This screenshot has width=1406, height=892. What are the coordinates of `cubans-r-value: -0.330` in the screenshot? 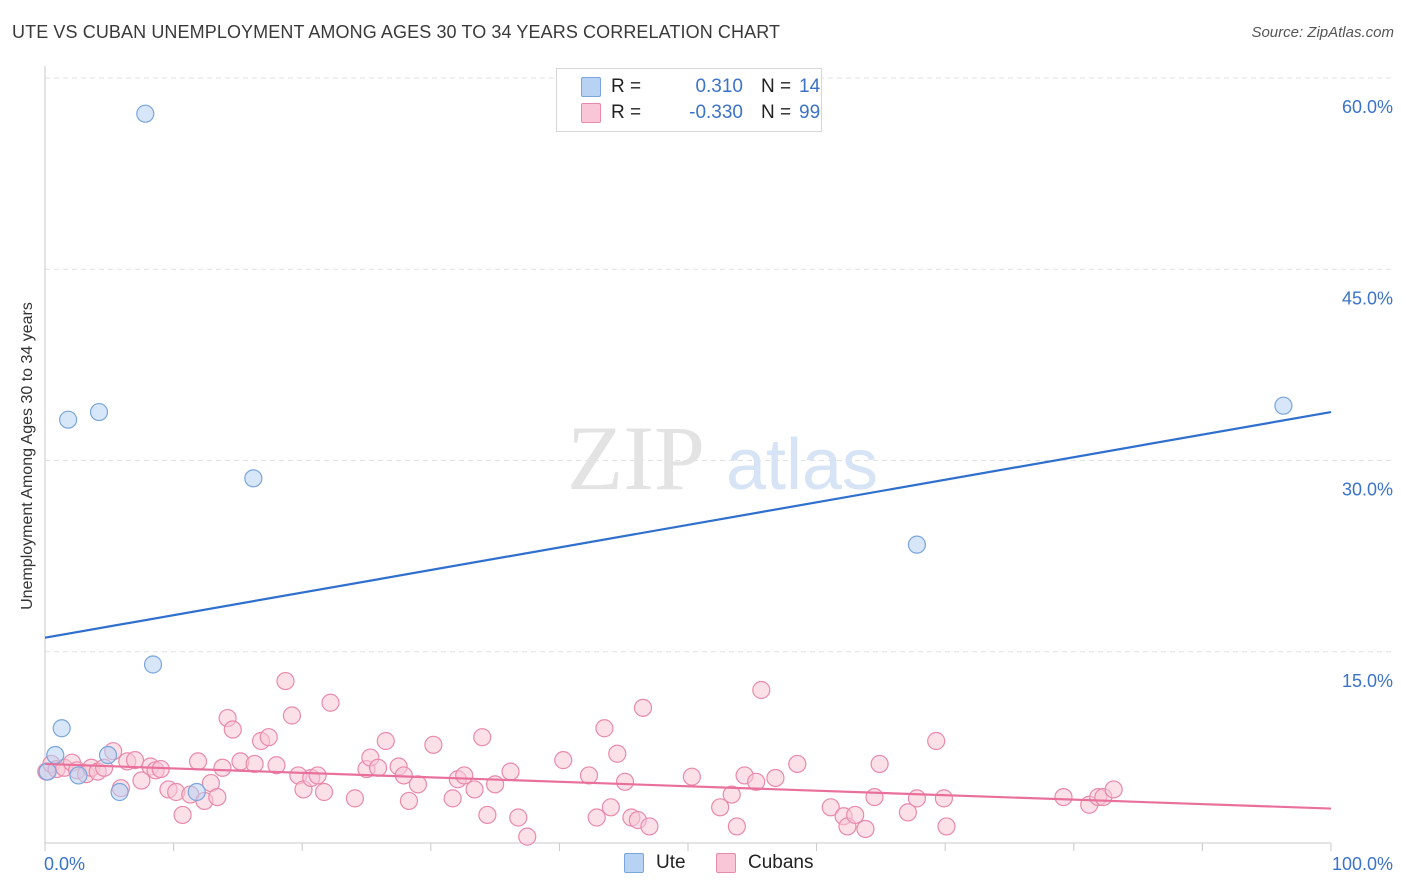 It's located at (716, 112).